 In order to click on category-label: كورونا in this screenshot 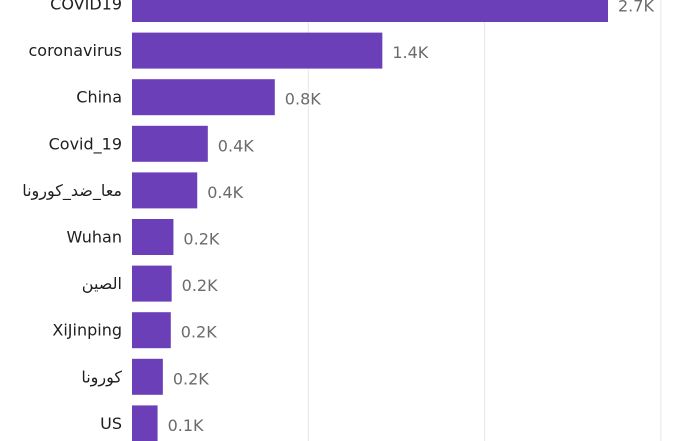, I will do `click(101, 377)`.